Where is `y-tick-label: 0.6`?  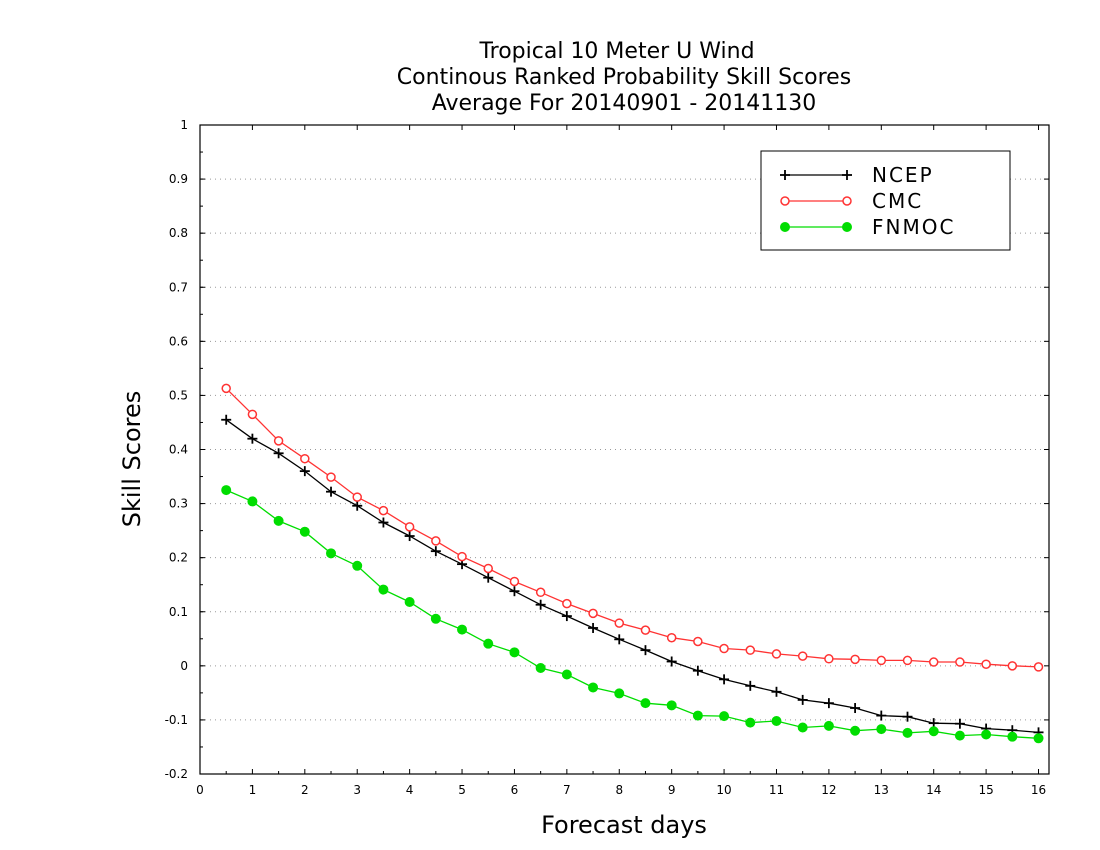 y-tick-label: 0.6 is located at coordinates (178, 341).